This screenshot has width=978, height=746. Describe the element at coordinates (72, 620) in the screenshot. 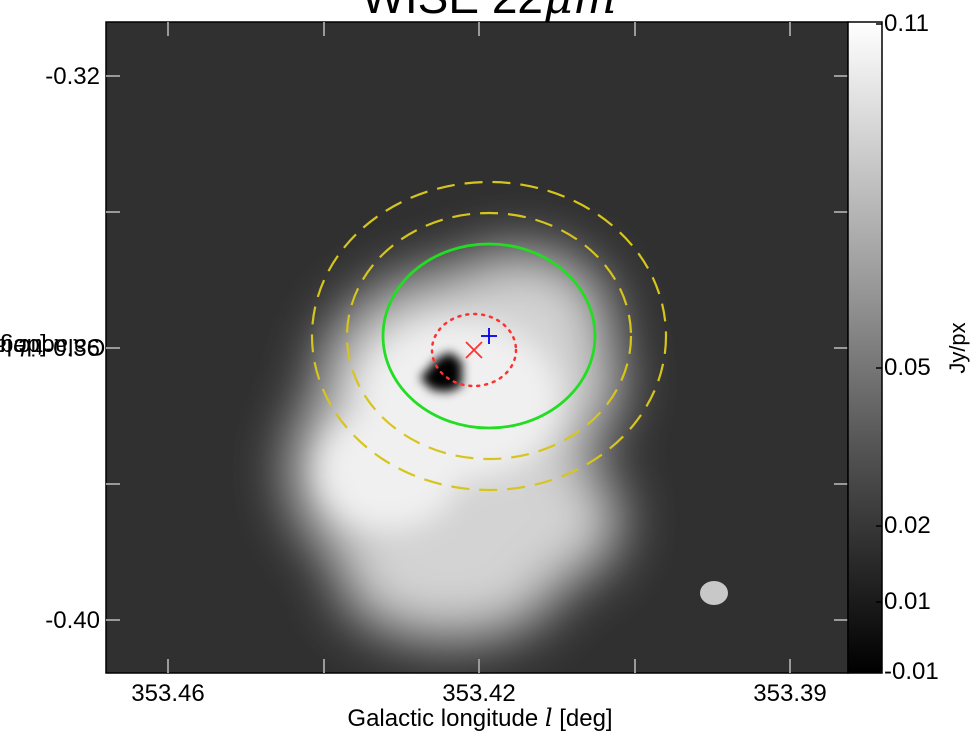

I see `y-tick-label: -0.40` at that location.